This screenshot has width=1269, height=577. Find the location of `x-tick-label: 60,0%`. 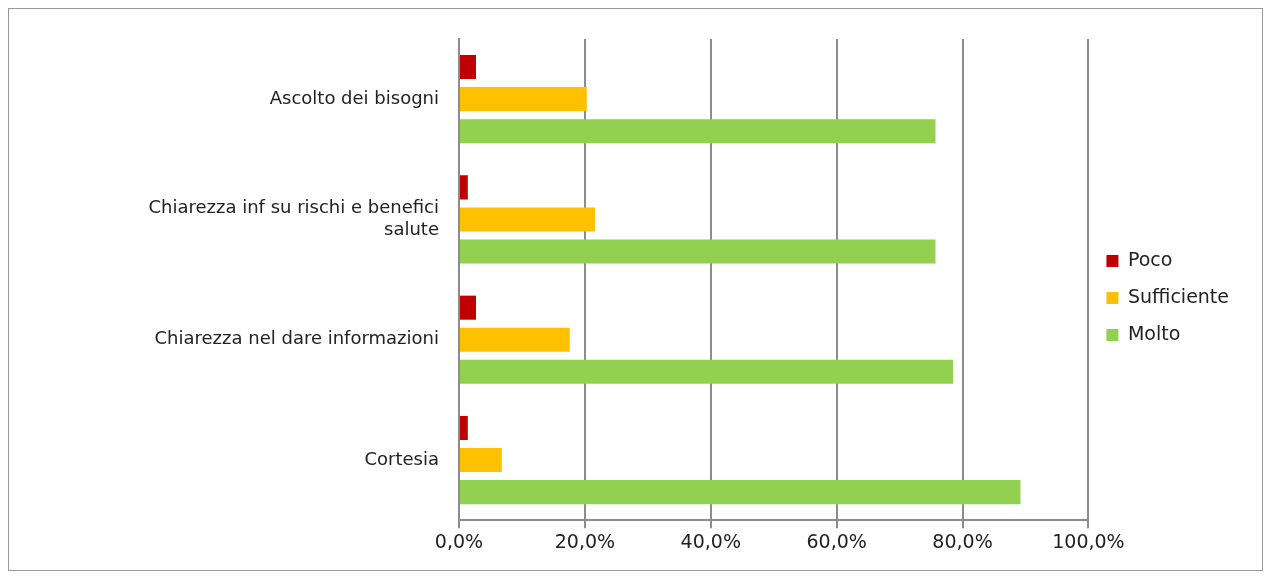

x-tick-label: 60,0% is located at coordinates (836, 540).